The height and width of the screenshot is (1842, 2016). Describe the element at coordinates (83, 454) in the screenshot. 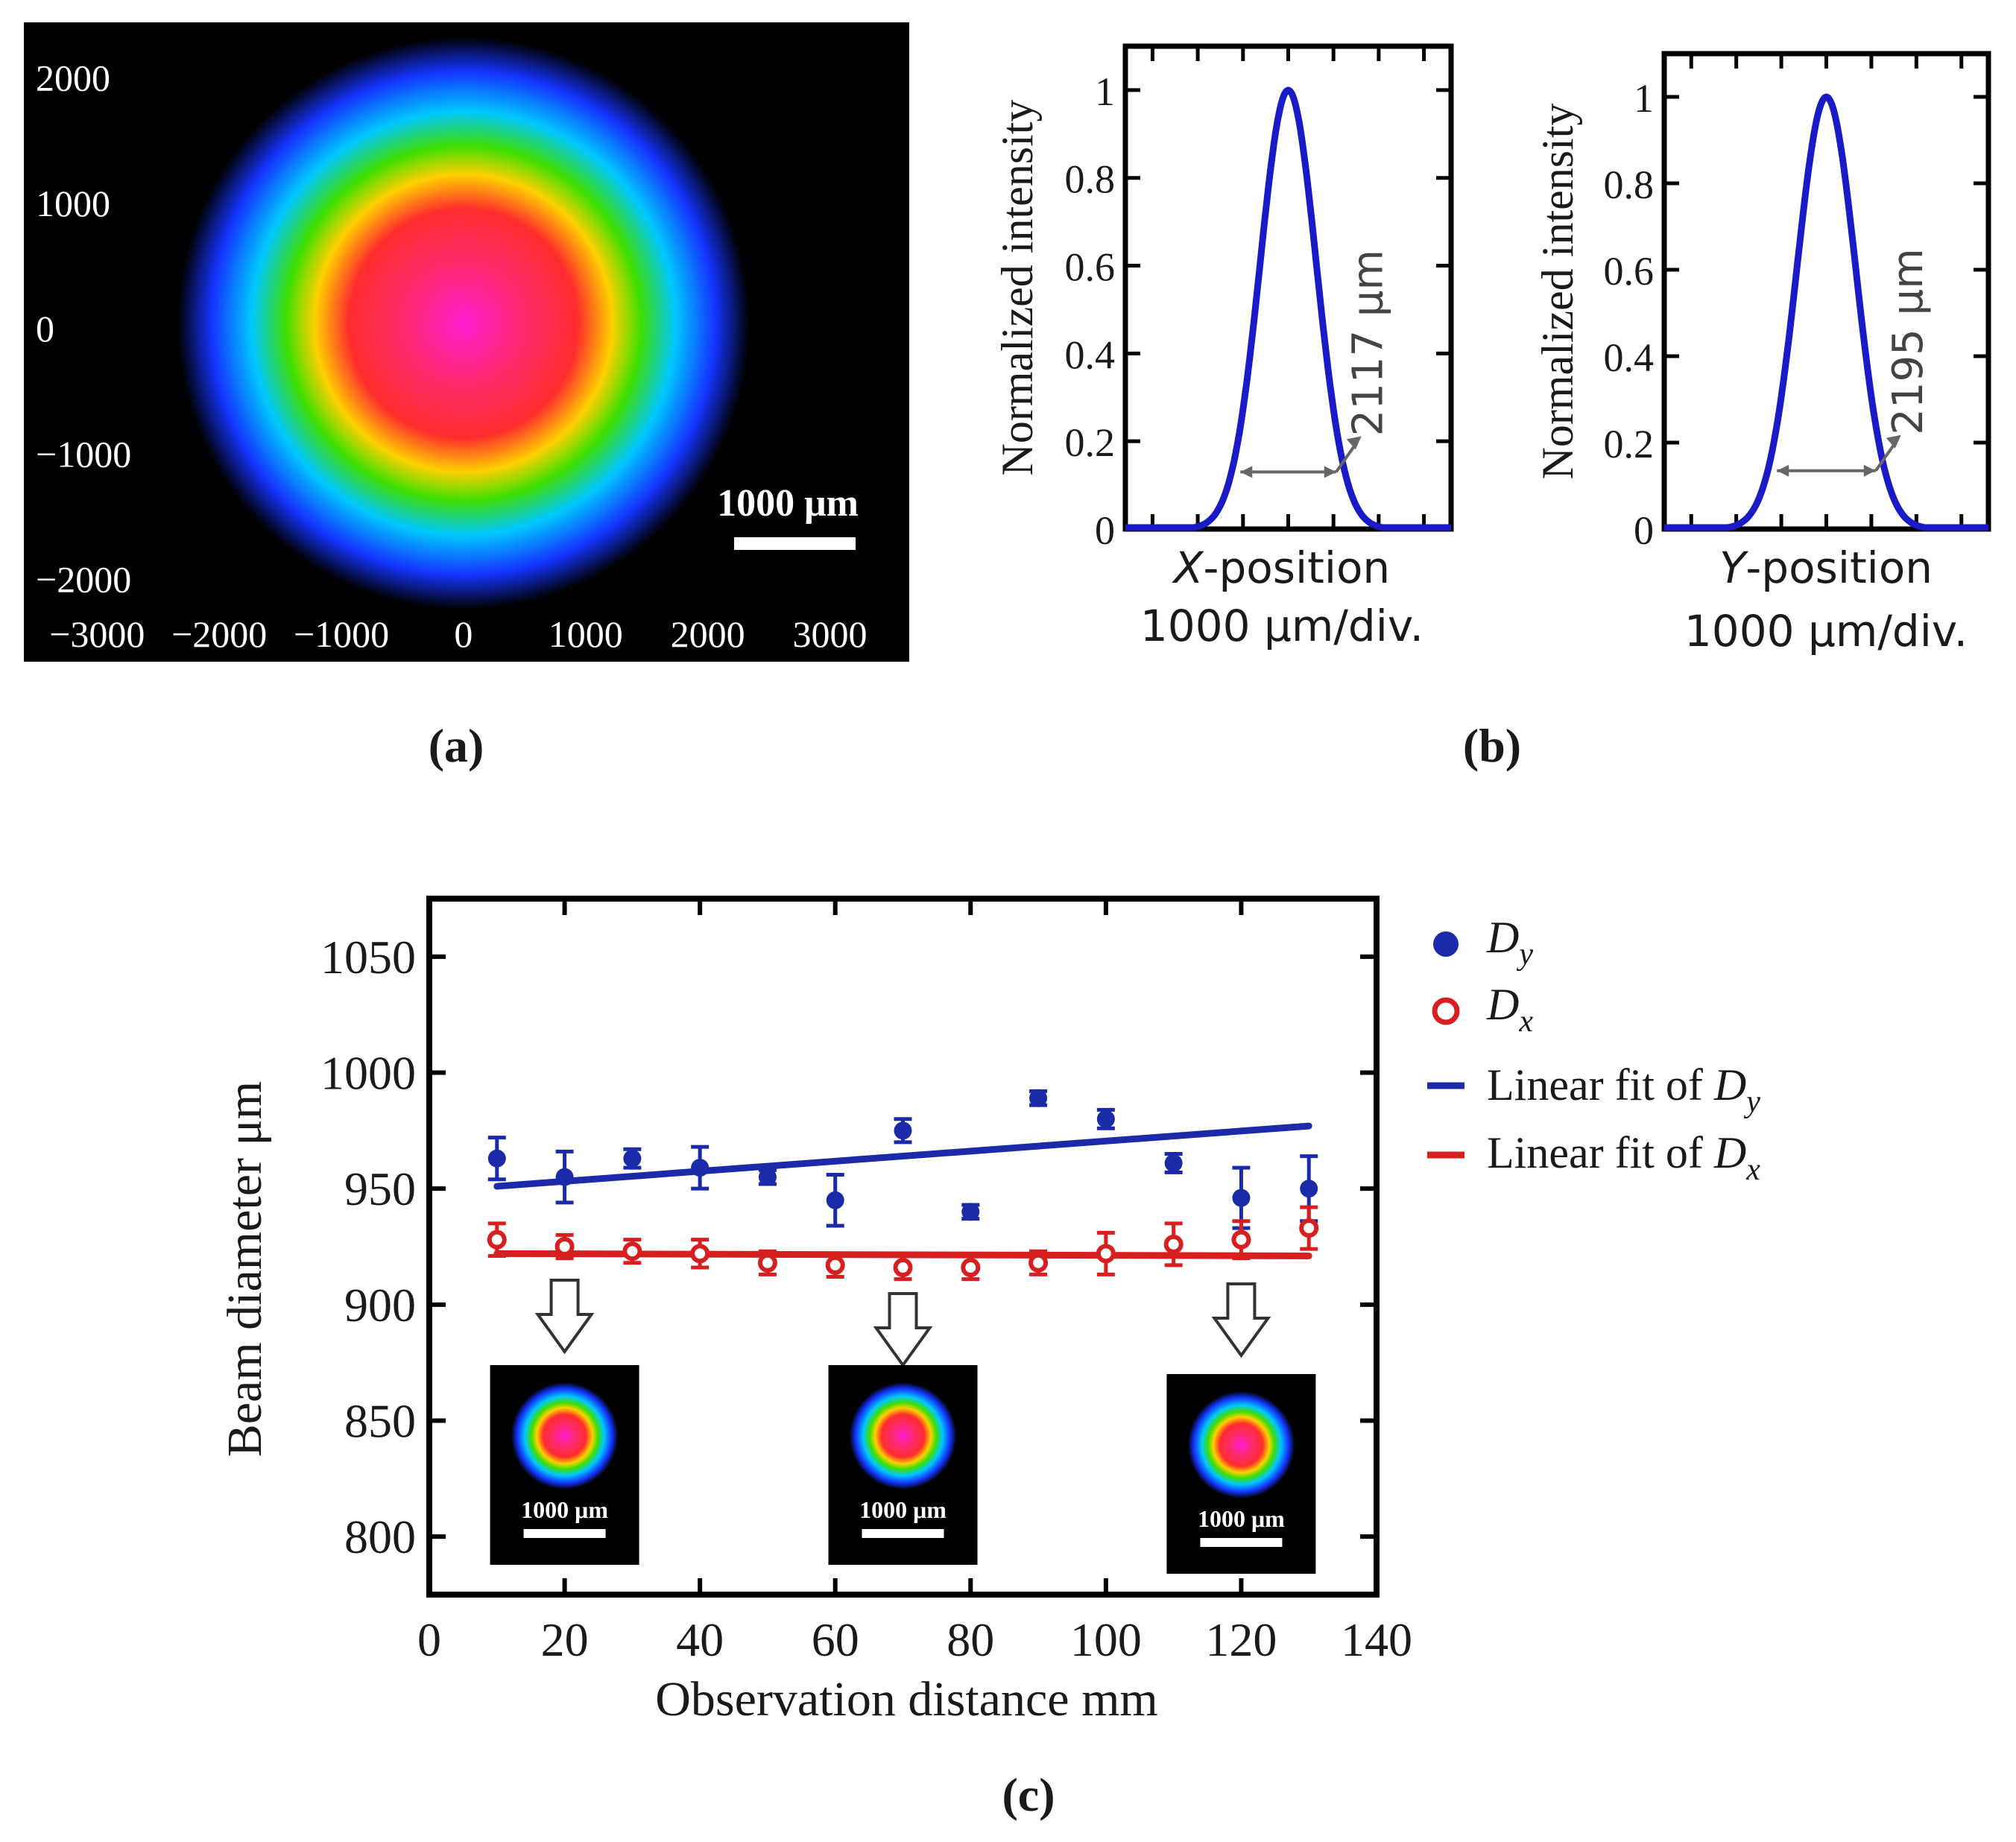

I see `a-ytick-label: −1000` at that location.